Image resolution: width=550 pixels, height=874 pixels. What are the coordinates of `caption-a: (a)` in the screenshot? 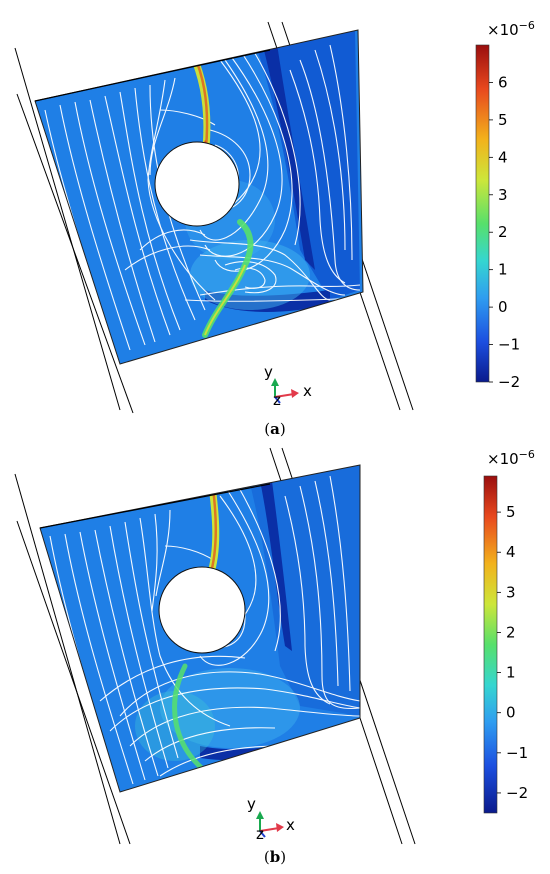 It's located at (275, 429).